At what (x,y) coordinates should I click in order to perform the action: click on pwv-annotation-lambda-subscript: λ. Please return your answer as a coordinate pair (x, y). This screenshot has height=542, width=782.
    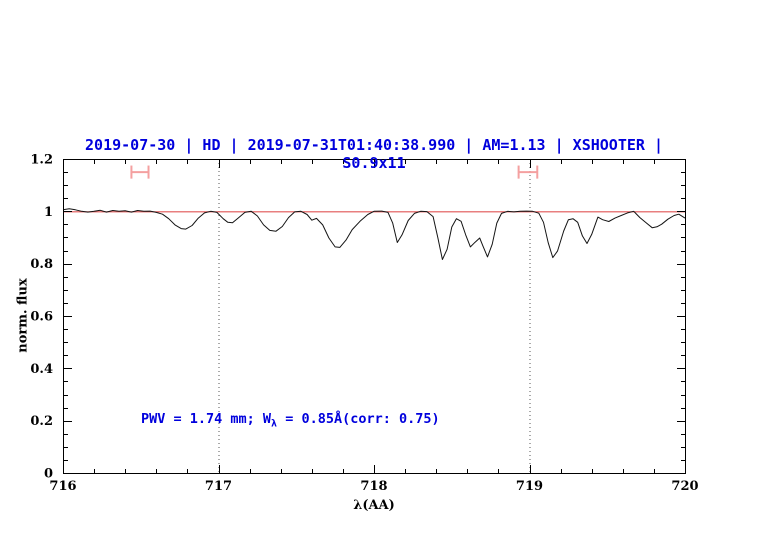
    Looking at the image, I should click on (274, 424).